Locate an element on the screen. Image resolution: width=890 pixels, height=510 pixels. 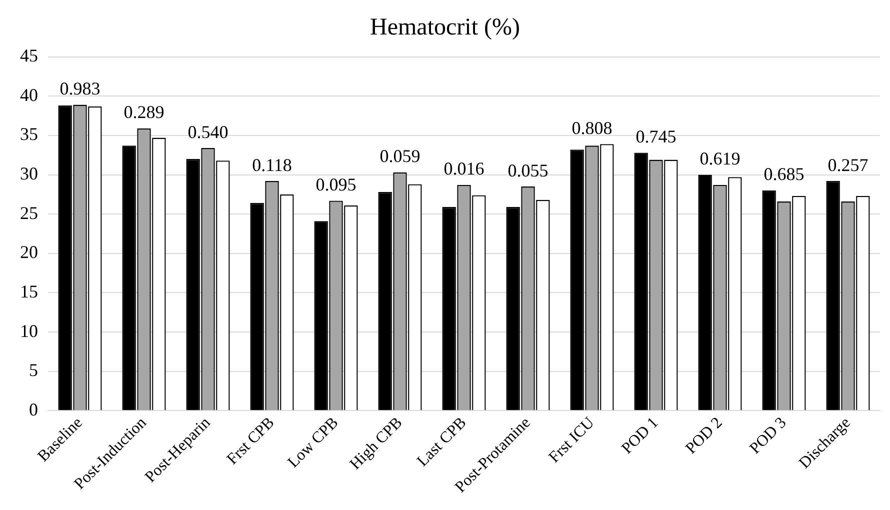
chart-title: Hematocrit (%) is located at coordinates (445, 27).